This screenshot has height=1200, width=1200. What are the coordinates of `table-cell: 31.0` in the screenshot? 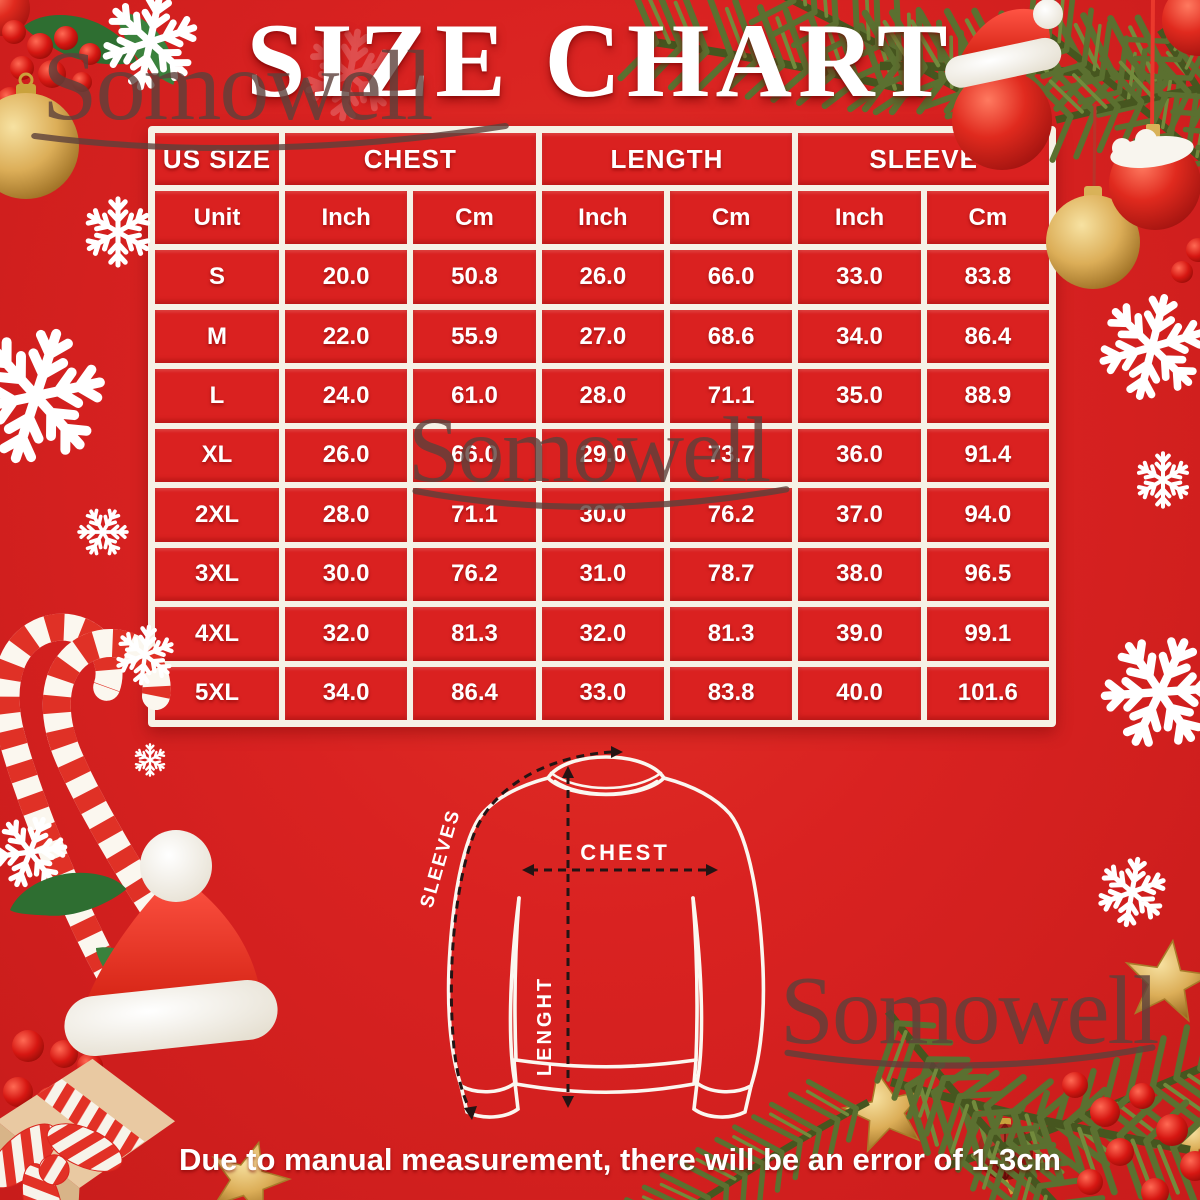 It's located at (602, 574).